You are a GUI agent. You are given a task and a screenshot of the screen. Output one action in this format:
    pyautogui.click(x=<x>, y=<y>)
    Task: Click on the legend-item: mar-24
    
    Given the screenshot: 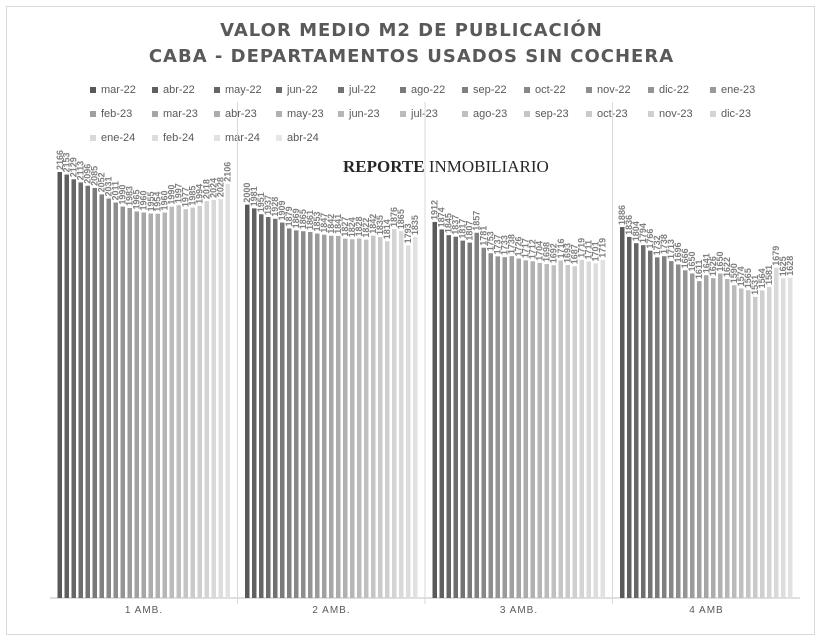 What is the action you would take?
    pyautogui.click(x=245, y=138)
    